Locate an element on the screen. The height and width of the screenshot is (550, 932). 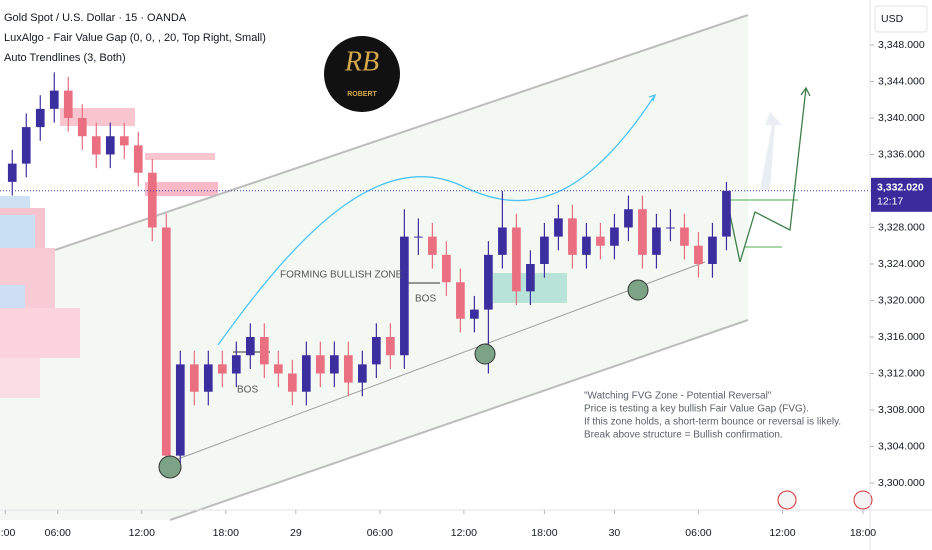
logo-badge is located at coordinates (362, 74).